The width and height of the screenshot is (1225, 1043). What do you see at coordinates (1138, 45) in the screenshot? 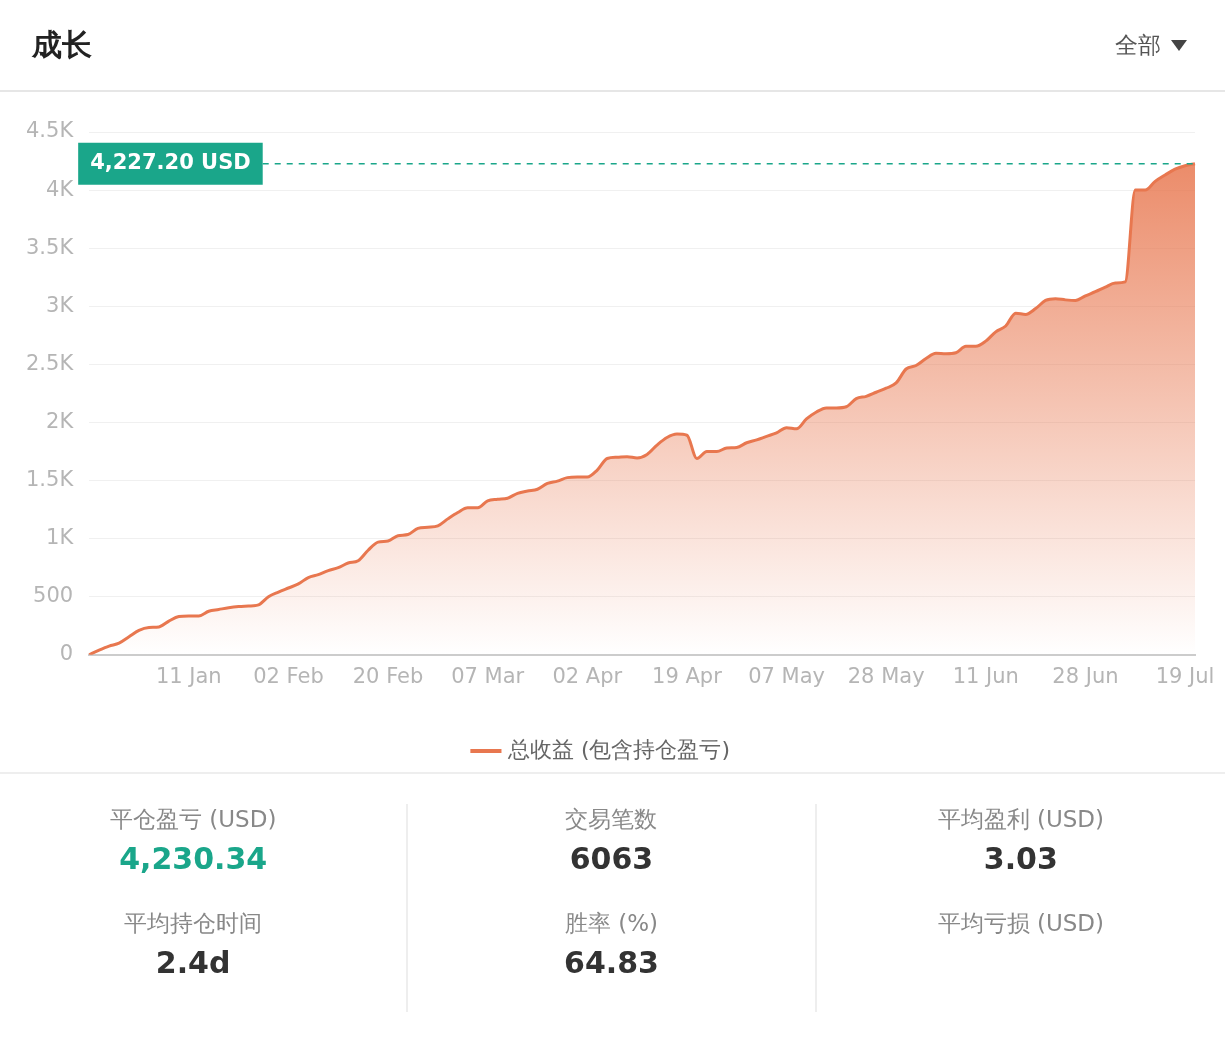
I see `text: 全部` at bounding box center [1138, 45].